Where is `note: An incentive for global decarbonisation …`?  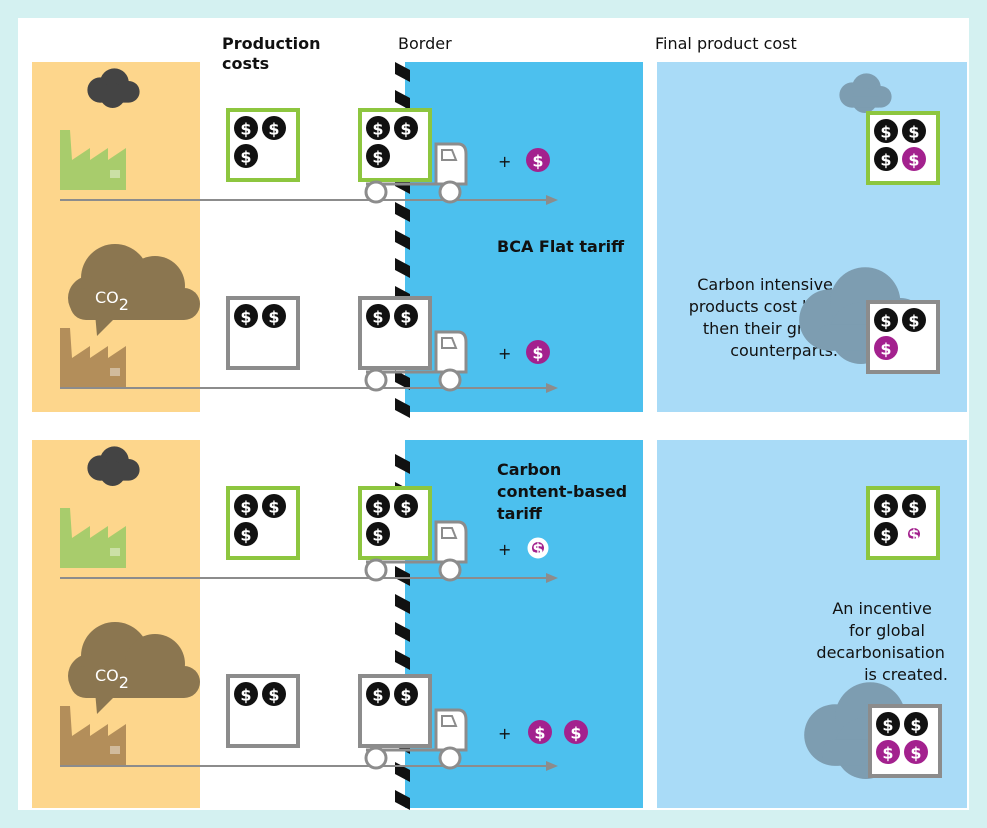 note: An incentive for global decarbonisation … is located at coordinates (883, 641).